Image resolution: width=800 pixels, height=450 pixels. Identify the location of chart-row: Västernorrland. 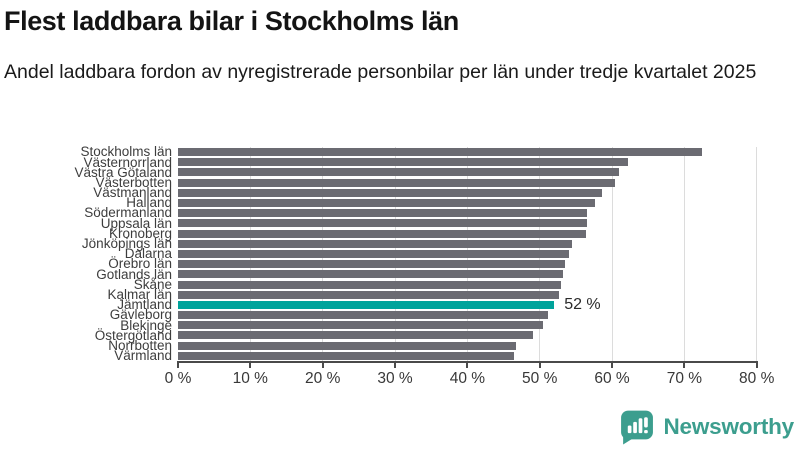
(400, 162).